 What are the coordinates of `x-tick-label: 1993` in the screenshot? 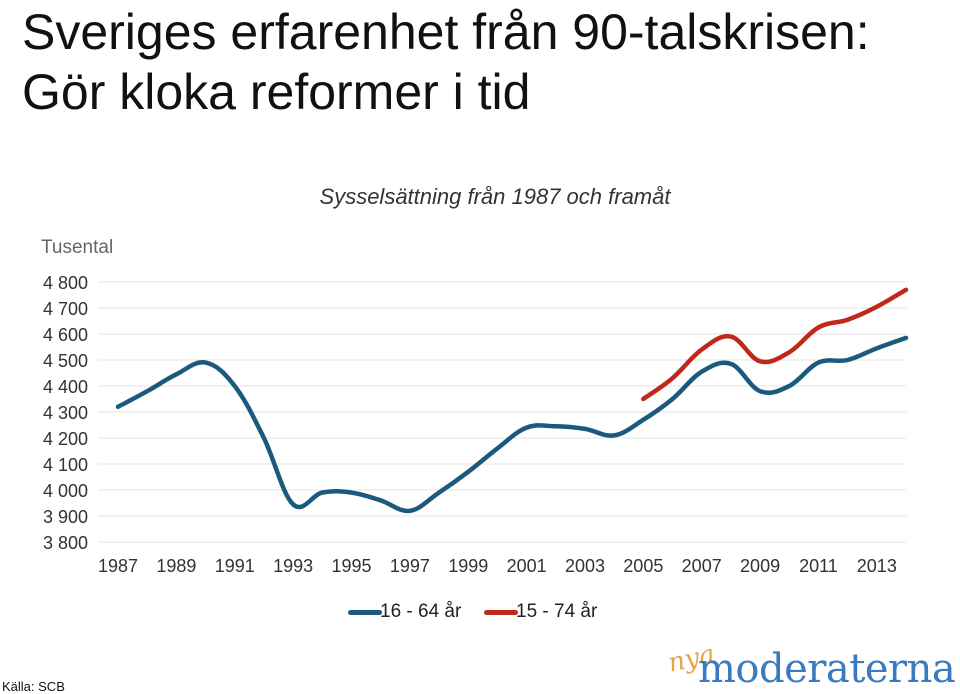 It's located at (293, 566).